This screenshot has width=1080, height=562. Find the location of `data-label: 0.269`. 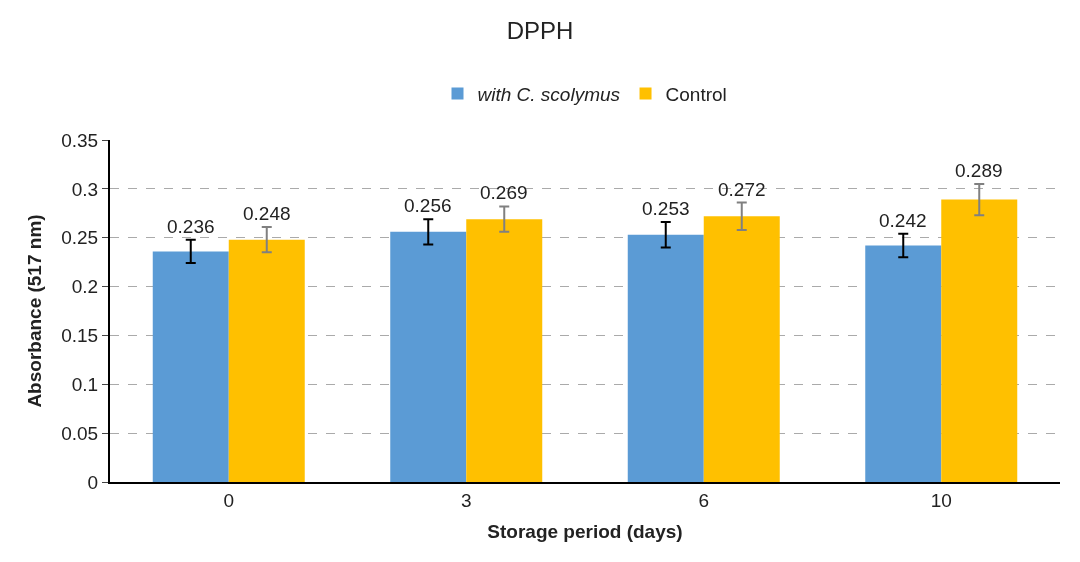

data-label: 0.269 is located at coordinates (504, 192).